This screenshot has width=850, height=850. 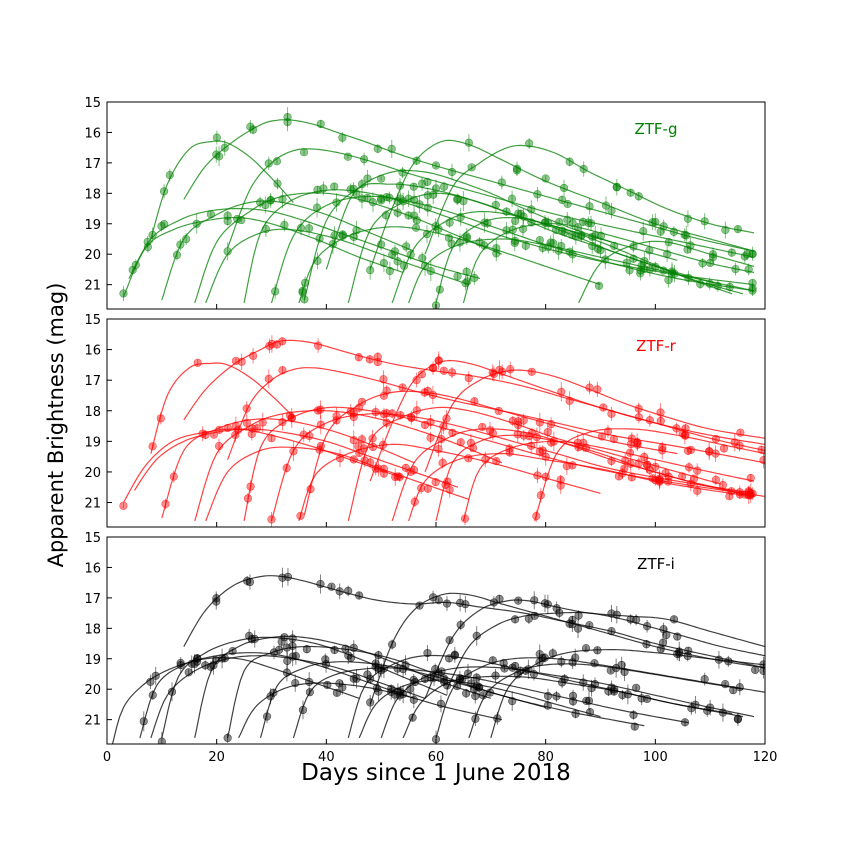 What do you see at coordinates (92, 538) in the screenshot?
I see `y-tick-label: 15` at bounding box center [92, 538].